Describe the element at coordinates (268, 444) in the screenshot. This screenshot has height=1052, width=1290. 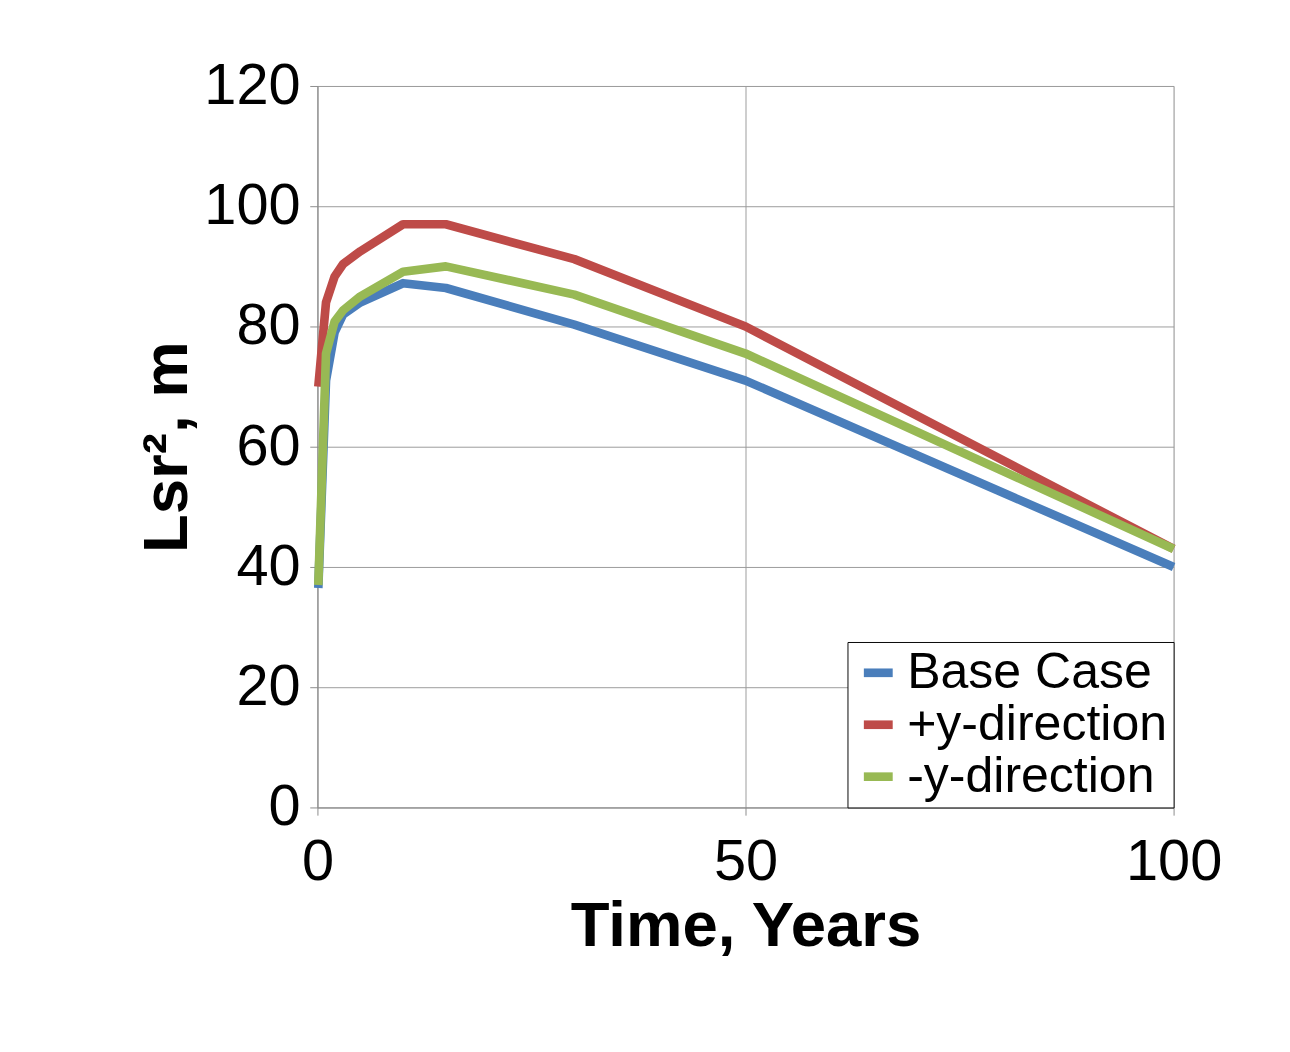
I see `y-tick-label: 60` at that location.